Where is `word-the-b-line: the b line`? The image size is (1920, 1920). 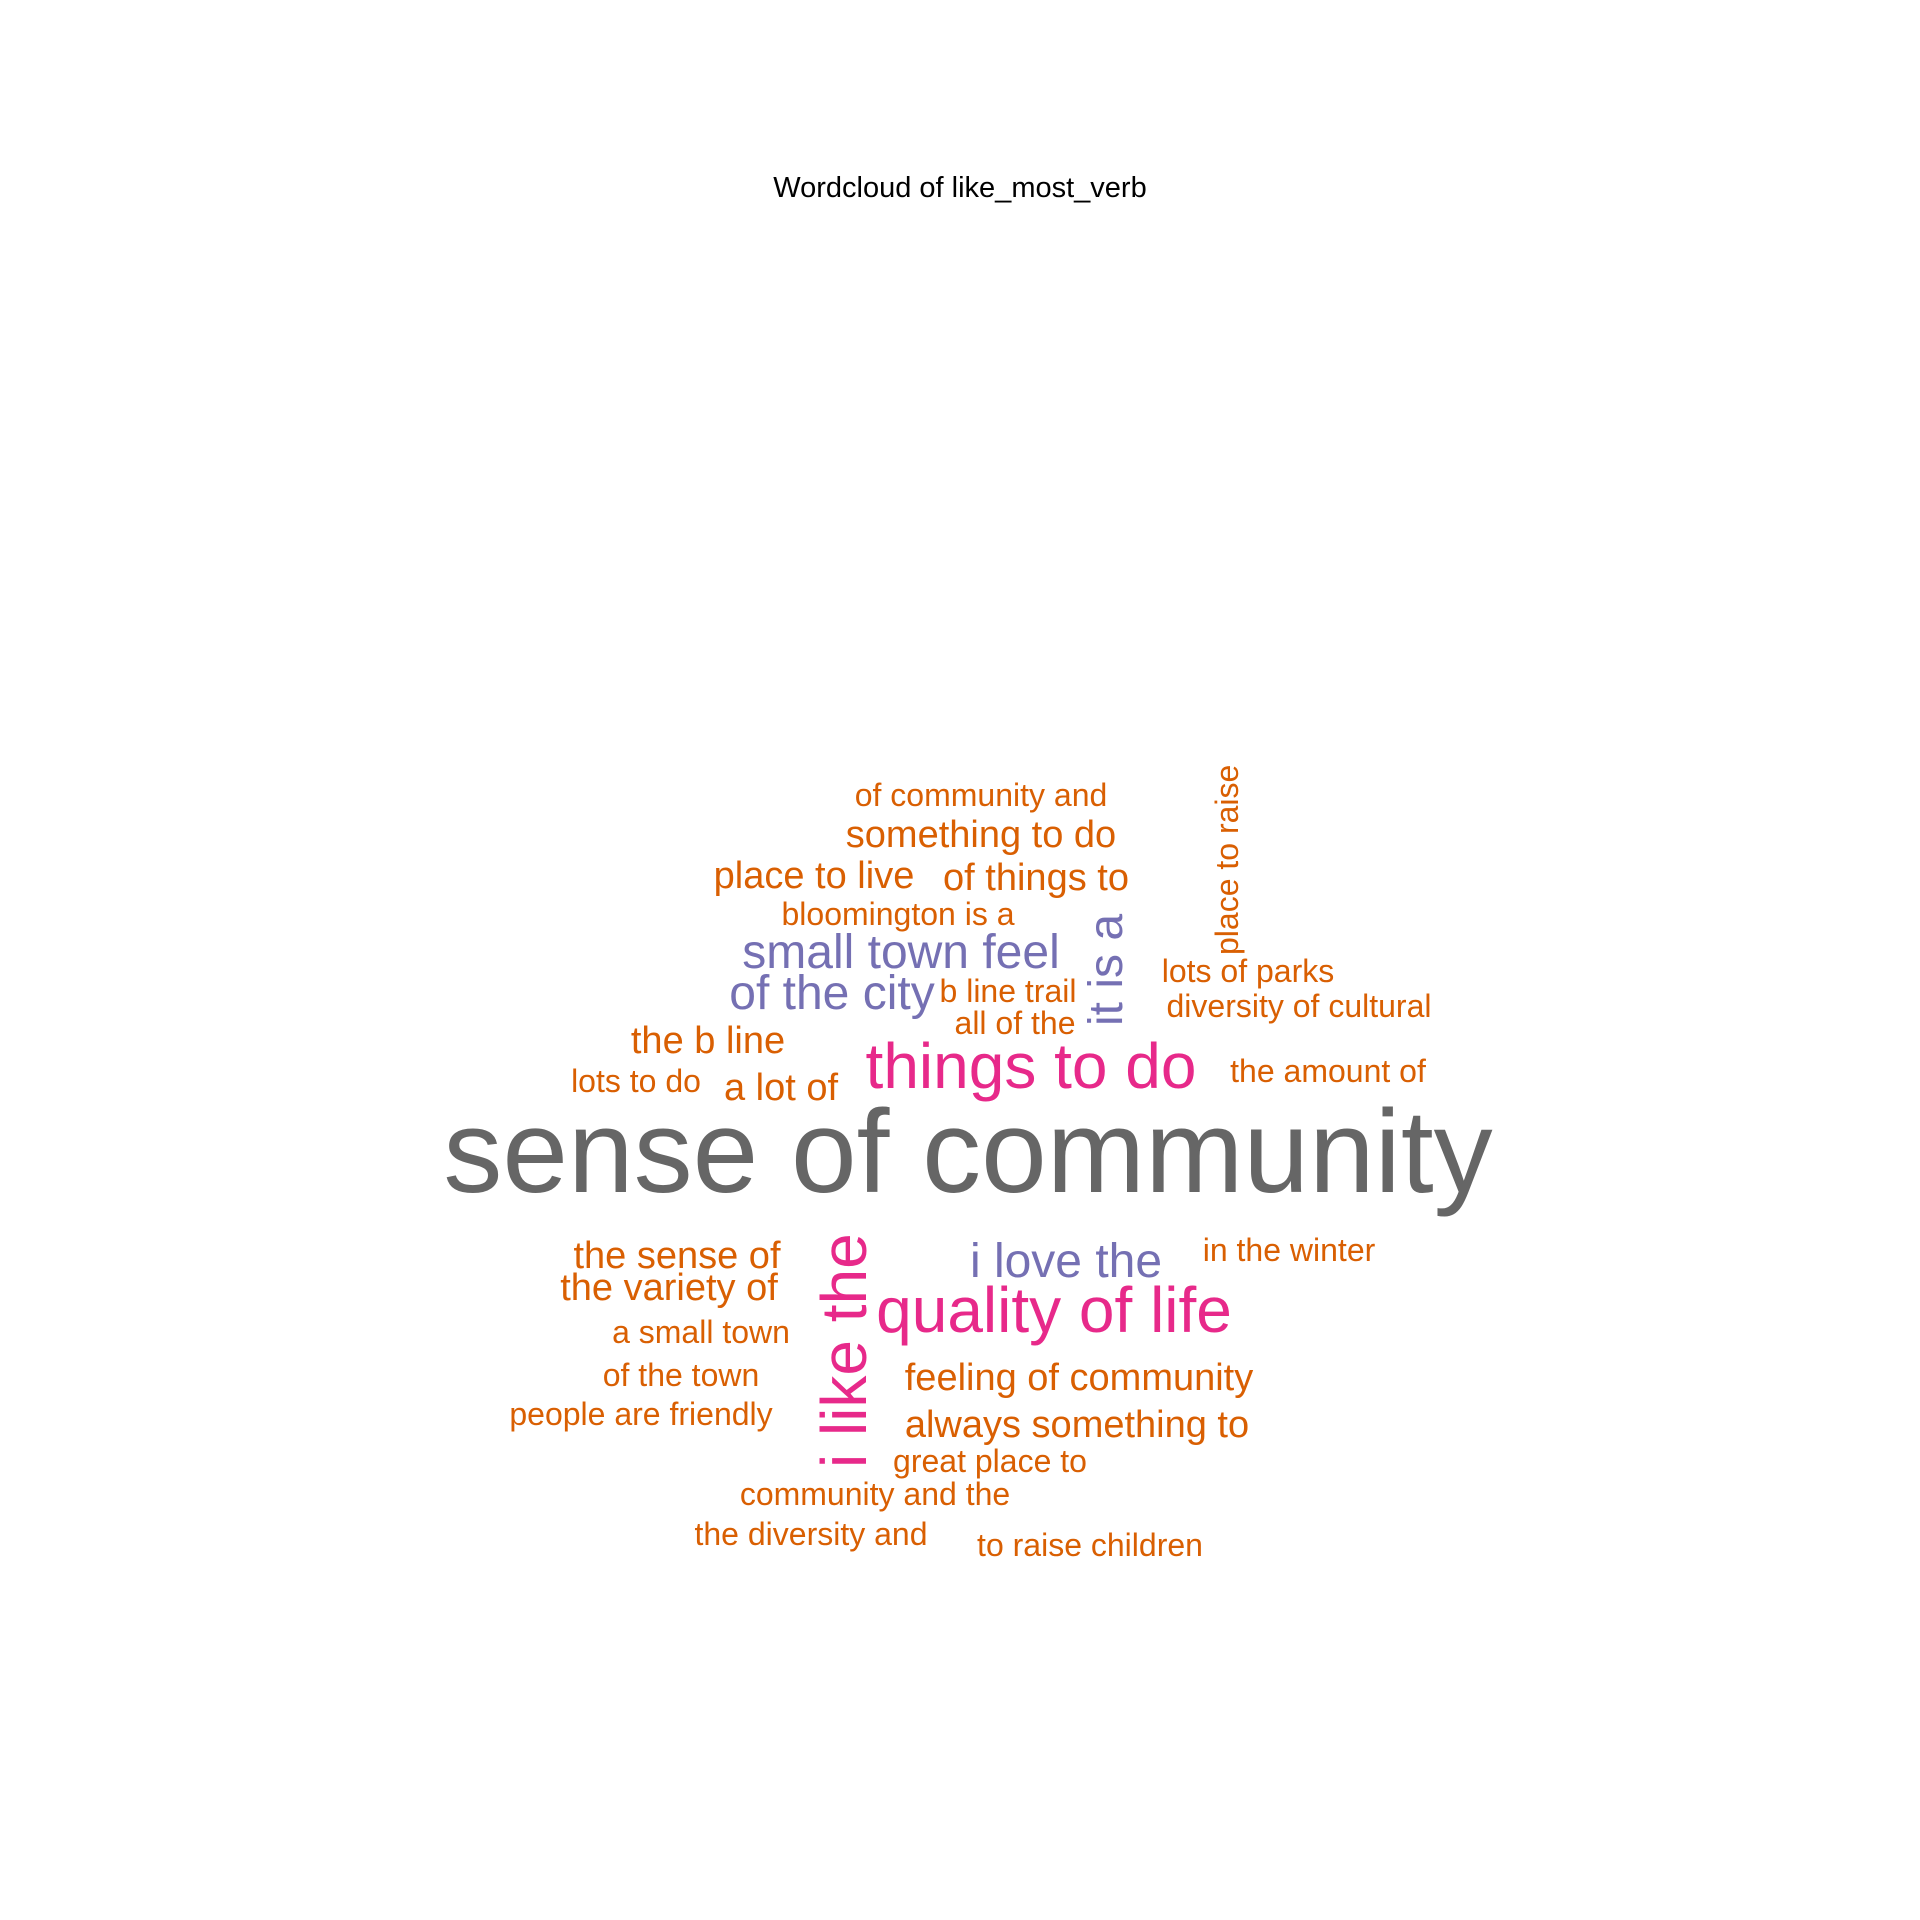 word-the-b-line: the b line is located at coordinates (708, 1041).